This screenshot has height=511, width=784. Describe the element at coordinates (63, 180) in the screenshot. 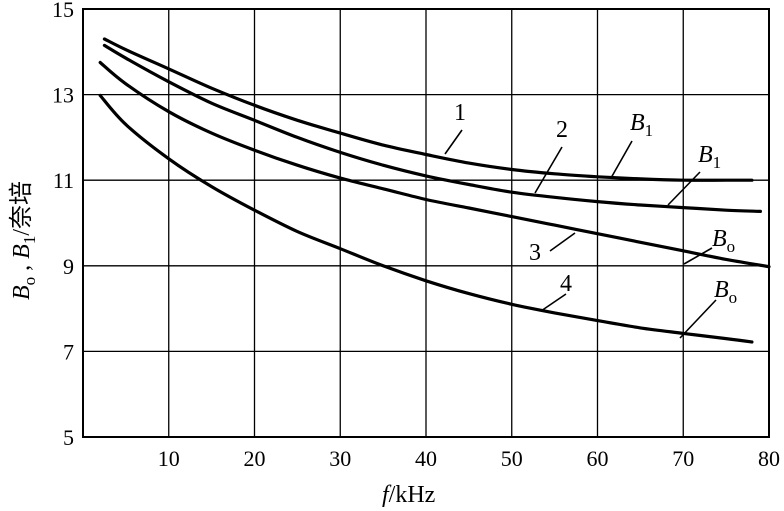

I see `y-tick-label: 11` at that location.